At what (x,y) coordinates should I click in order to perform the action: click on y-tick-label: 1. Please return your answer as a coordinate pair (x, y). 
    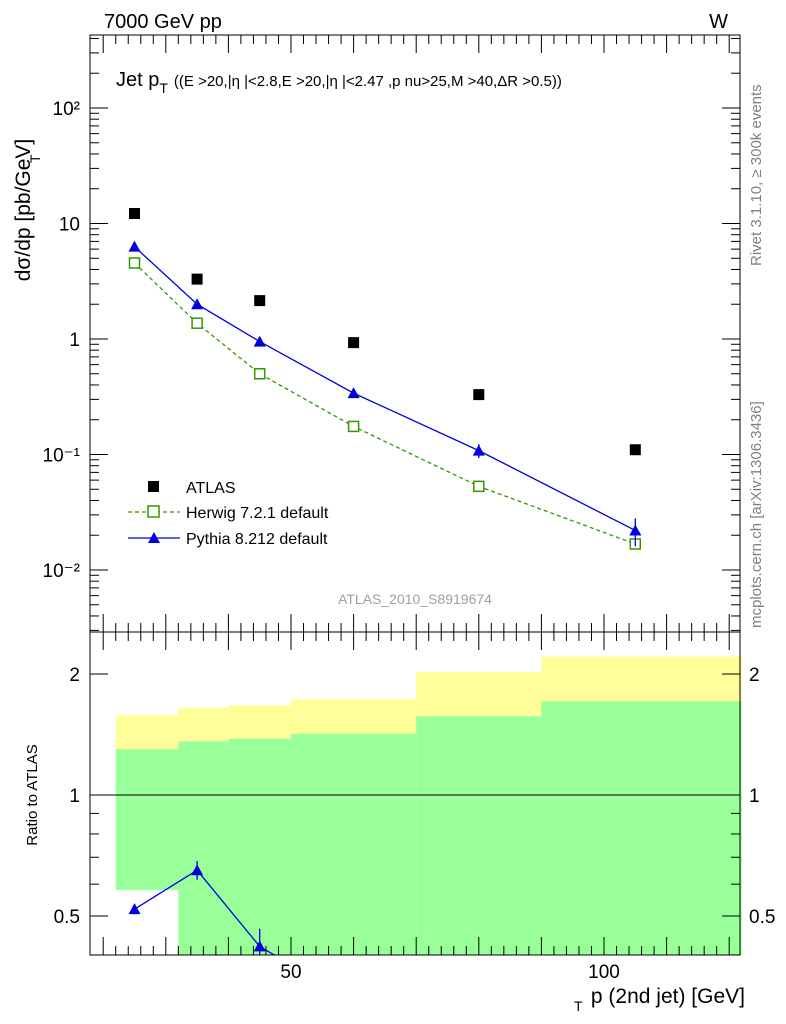
    Looking at the image, I should click on (74, 340).